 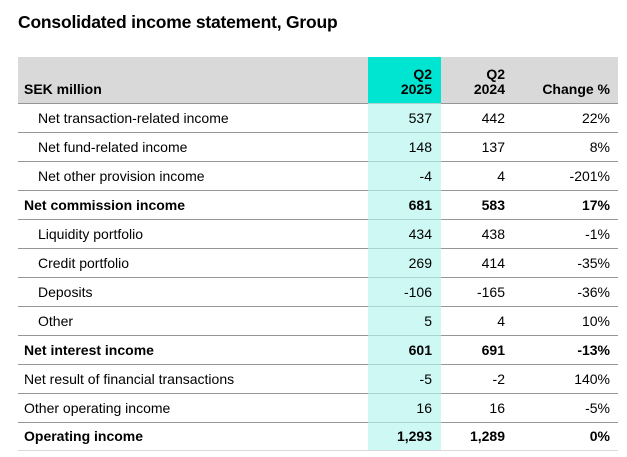 What do you see at coordinates (566, 175) in the screenshot?
I see `value-change: -201%` at bounding box center [566, 175].